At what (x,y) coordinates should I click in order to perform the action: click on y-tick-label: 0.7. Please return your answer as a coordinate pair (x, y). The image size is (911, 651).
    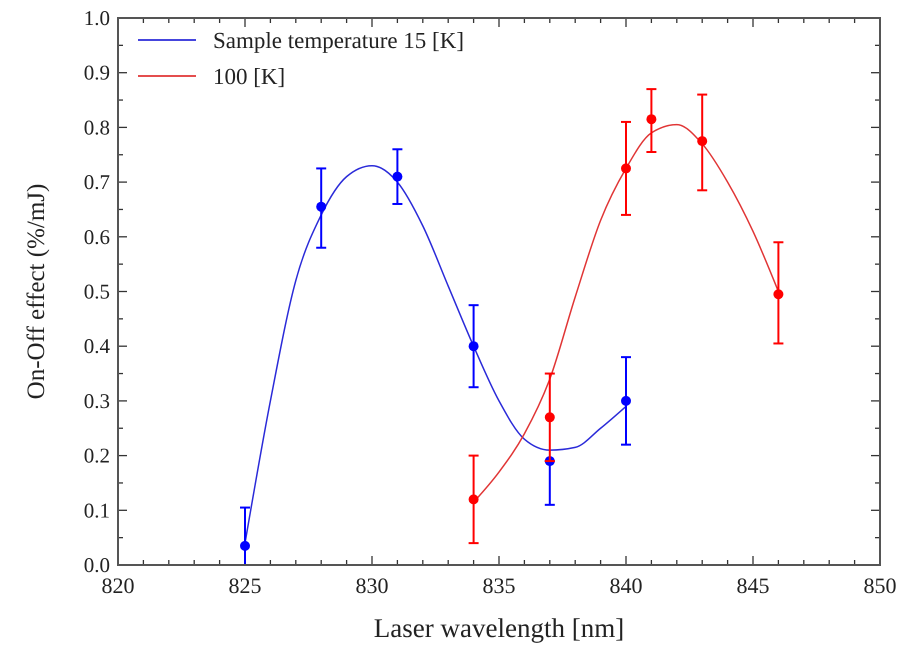
    Looking at the image, I should click on (97, 182).